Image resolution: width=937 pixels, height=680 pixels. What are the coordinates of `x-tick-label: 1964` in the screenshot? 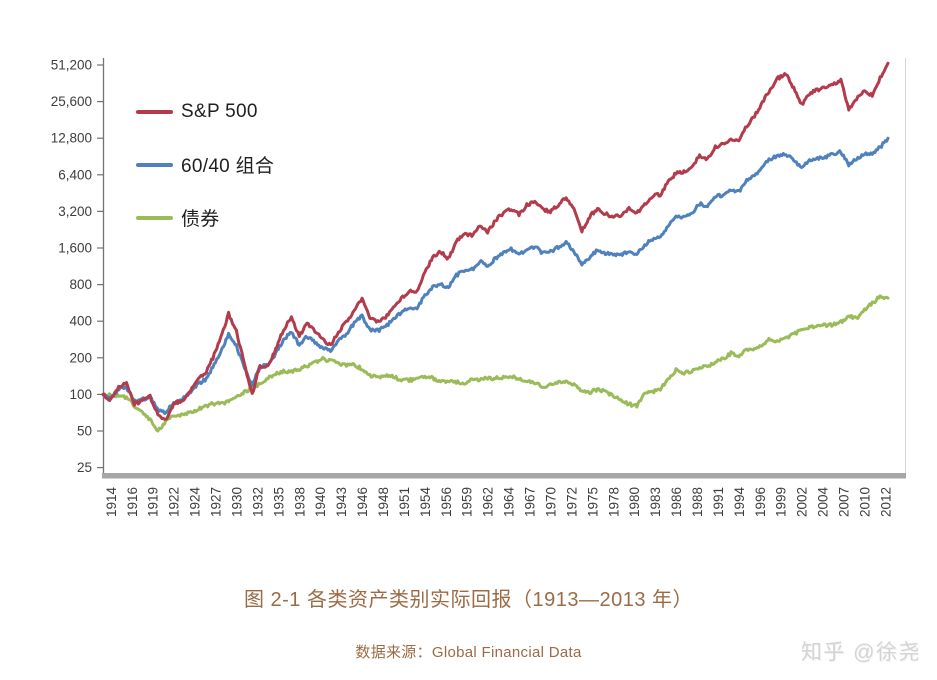 It's located at (509, 502).